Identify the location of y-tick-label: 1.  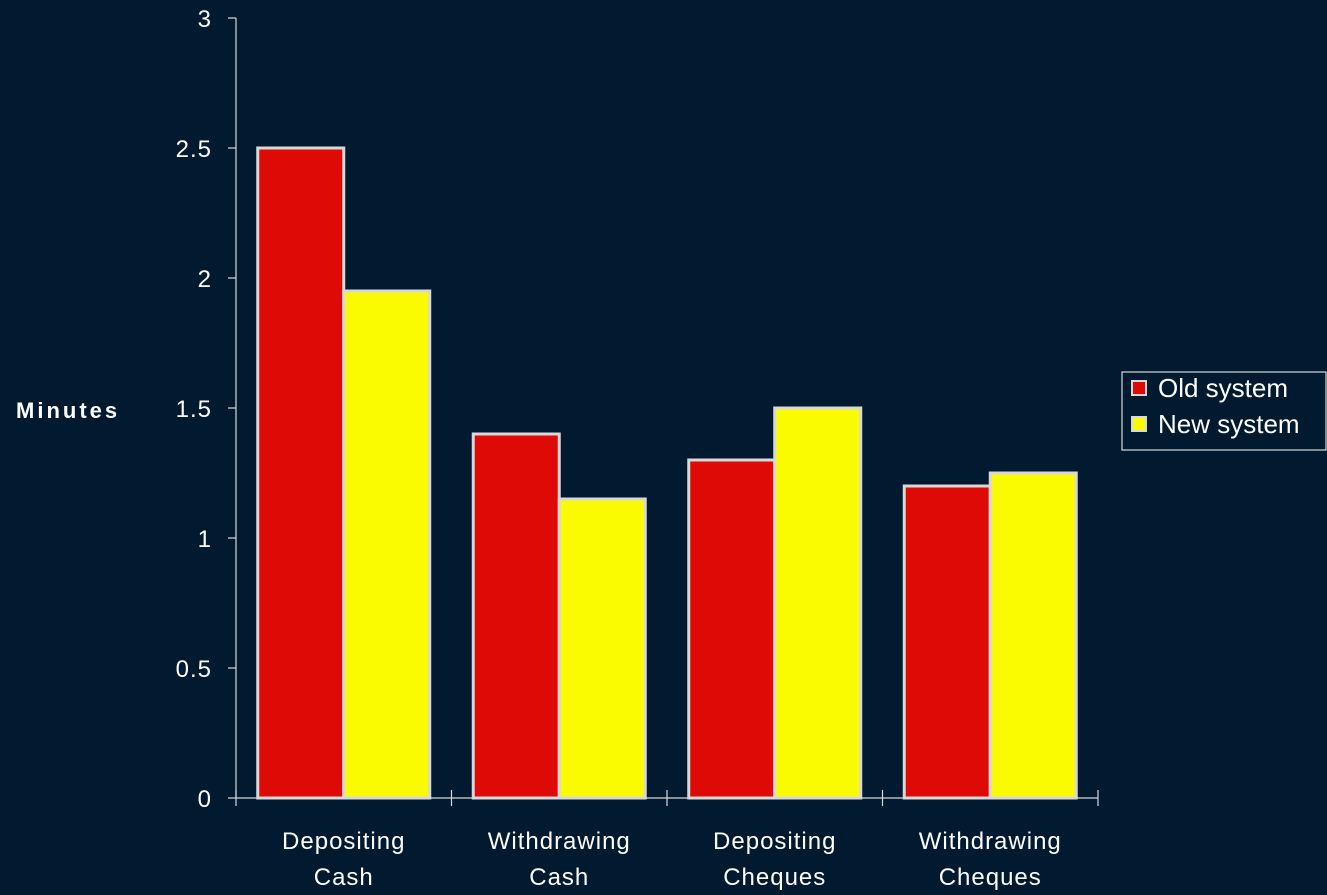
(205, 539).